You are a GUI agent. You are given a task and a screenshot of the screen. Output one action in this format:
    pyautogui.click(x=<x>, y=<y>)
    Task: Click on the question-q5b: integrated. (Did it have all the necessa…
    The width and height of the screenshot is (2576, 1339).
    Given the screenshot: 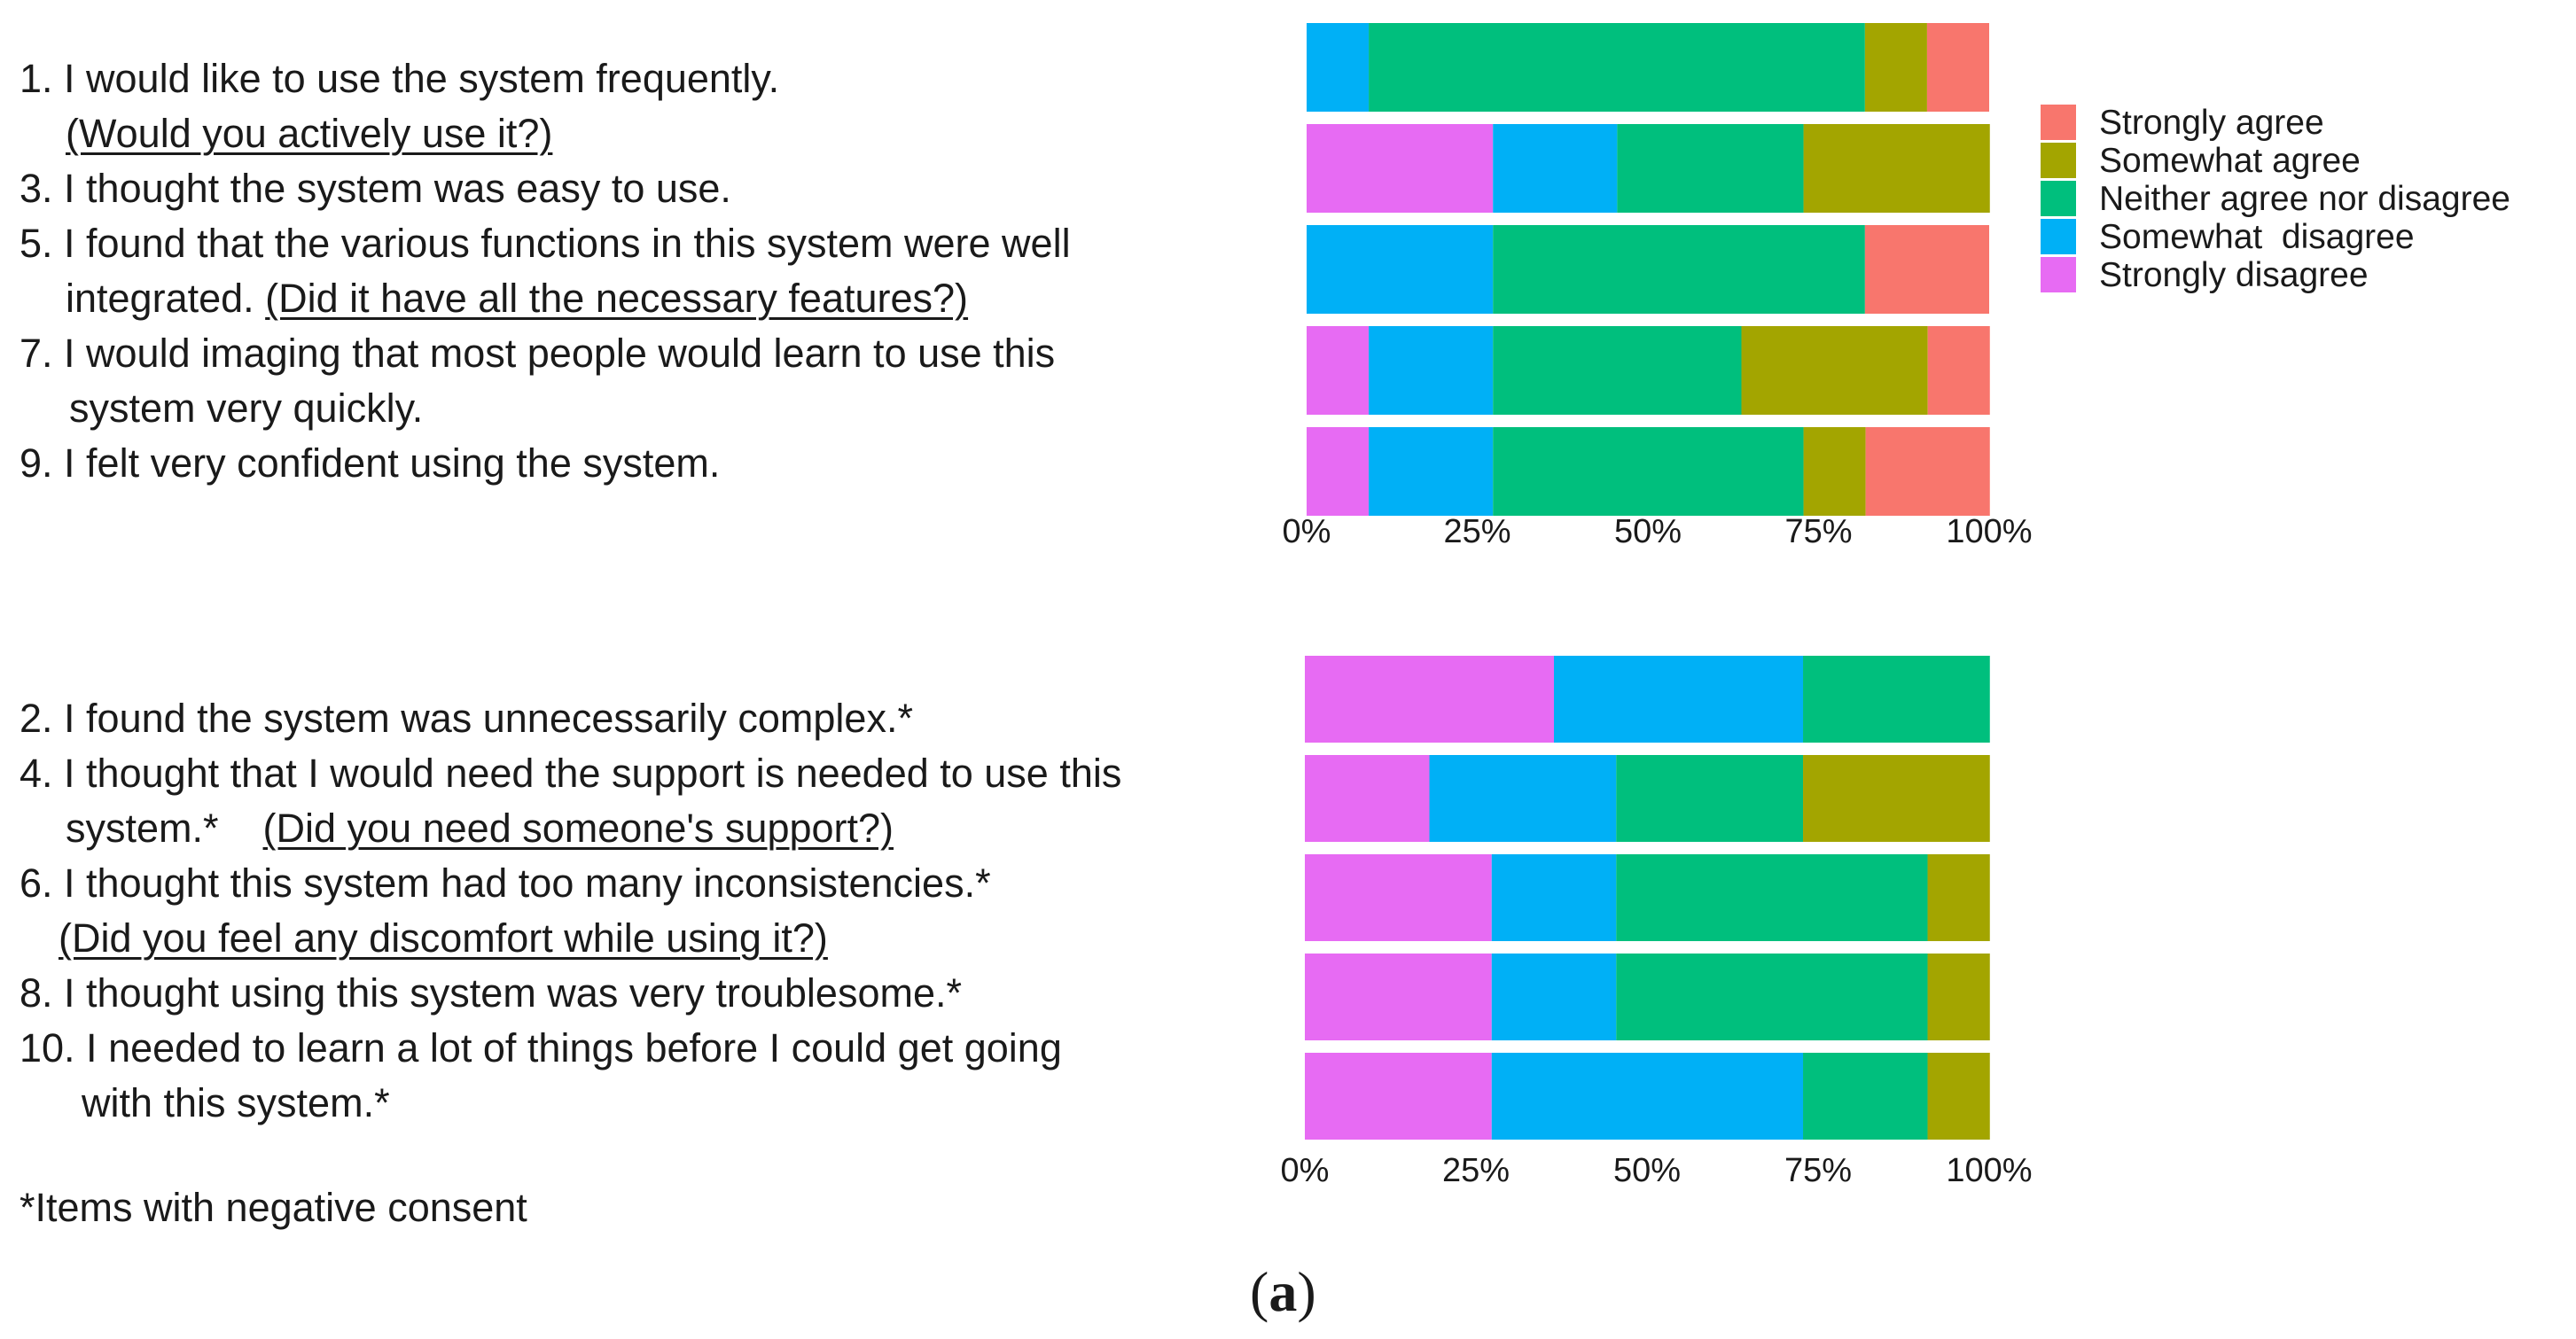 What is the action you would take?
    pyautogui.click(x=517, y=298)
    